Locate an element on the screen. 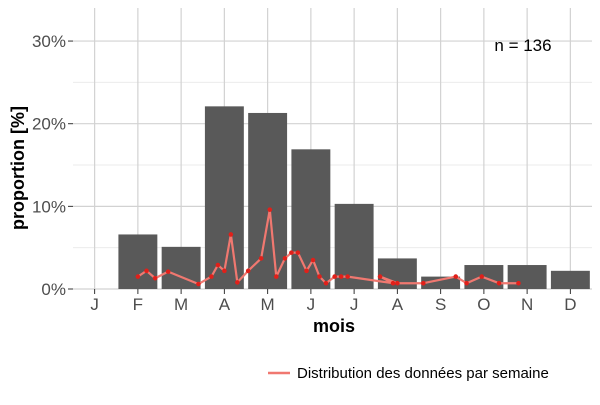 Image resolution: width=600 pixels, height=405 pixels. y-axis-label: proportion [%] is located at coordinates (18, 168).